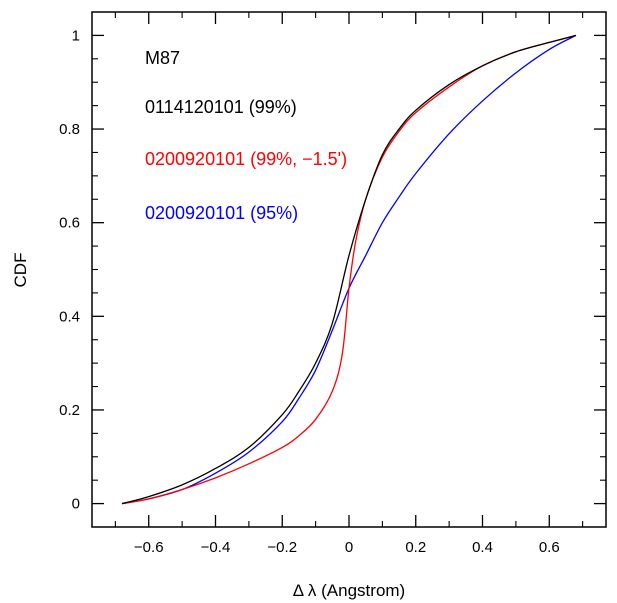 This screenshot has height=603, width=617. Describe the element at coordinates (76, 504) in the screenshot. I see `y-tick-label: 0` at that location.